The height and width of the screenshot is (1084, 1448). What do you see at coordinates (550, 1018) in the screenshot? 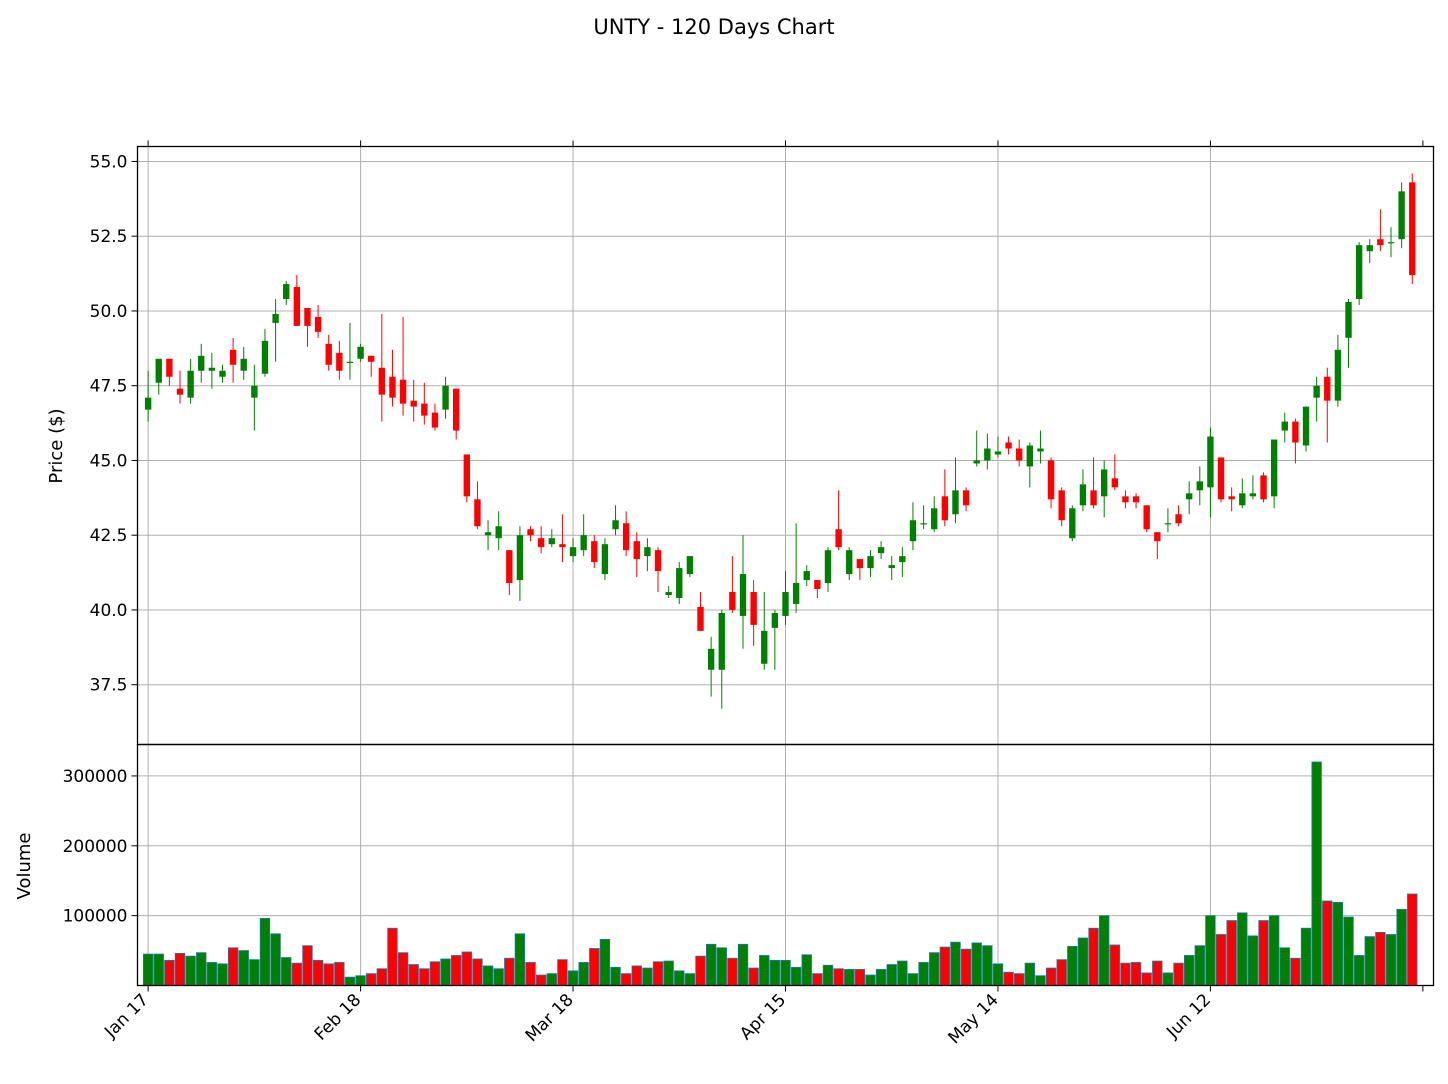
I see `x-tick-label: Mar 18` at bounding box center [550, 1018].